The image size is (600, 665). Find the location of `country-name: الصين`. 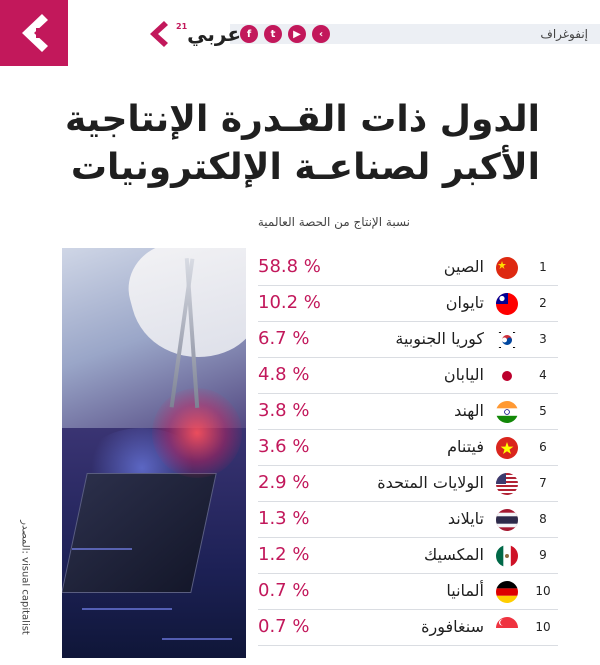

country-name: الصين is located at coordinates (463, 266).